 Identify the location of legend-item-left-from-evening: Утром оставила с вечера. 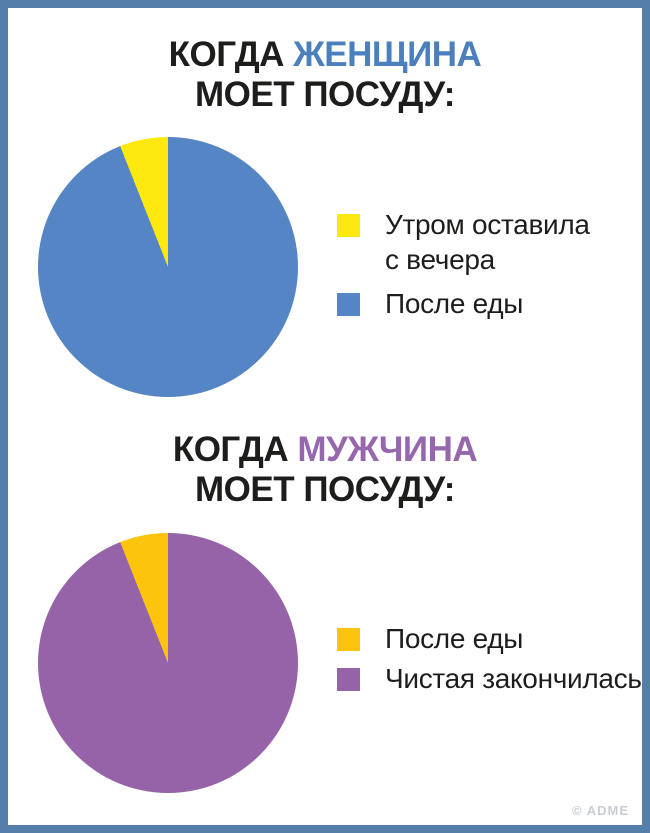
(463, 242).